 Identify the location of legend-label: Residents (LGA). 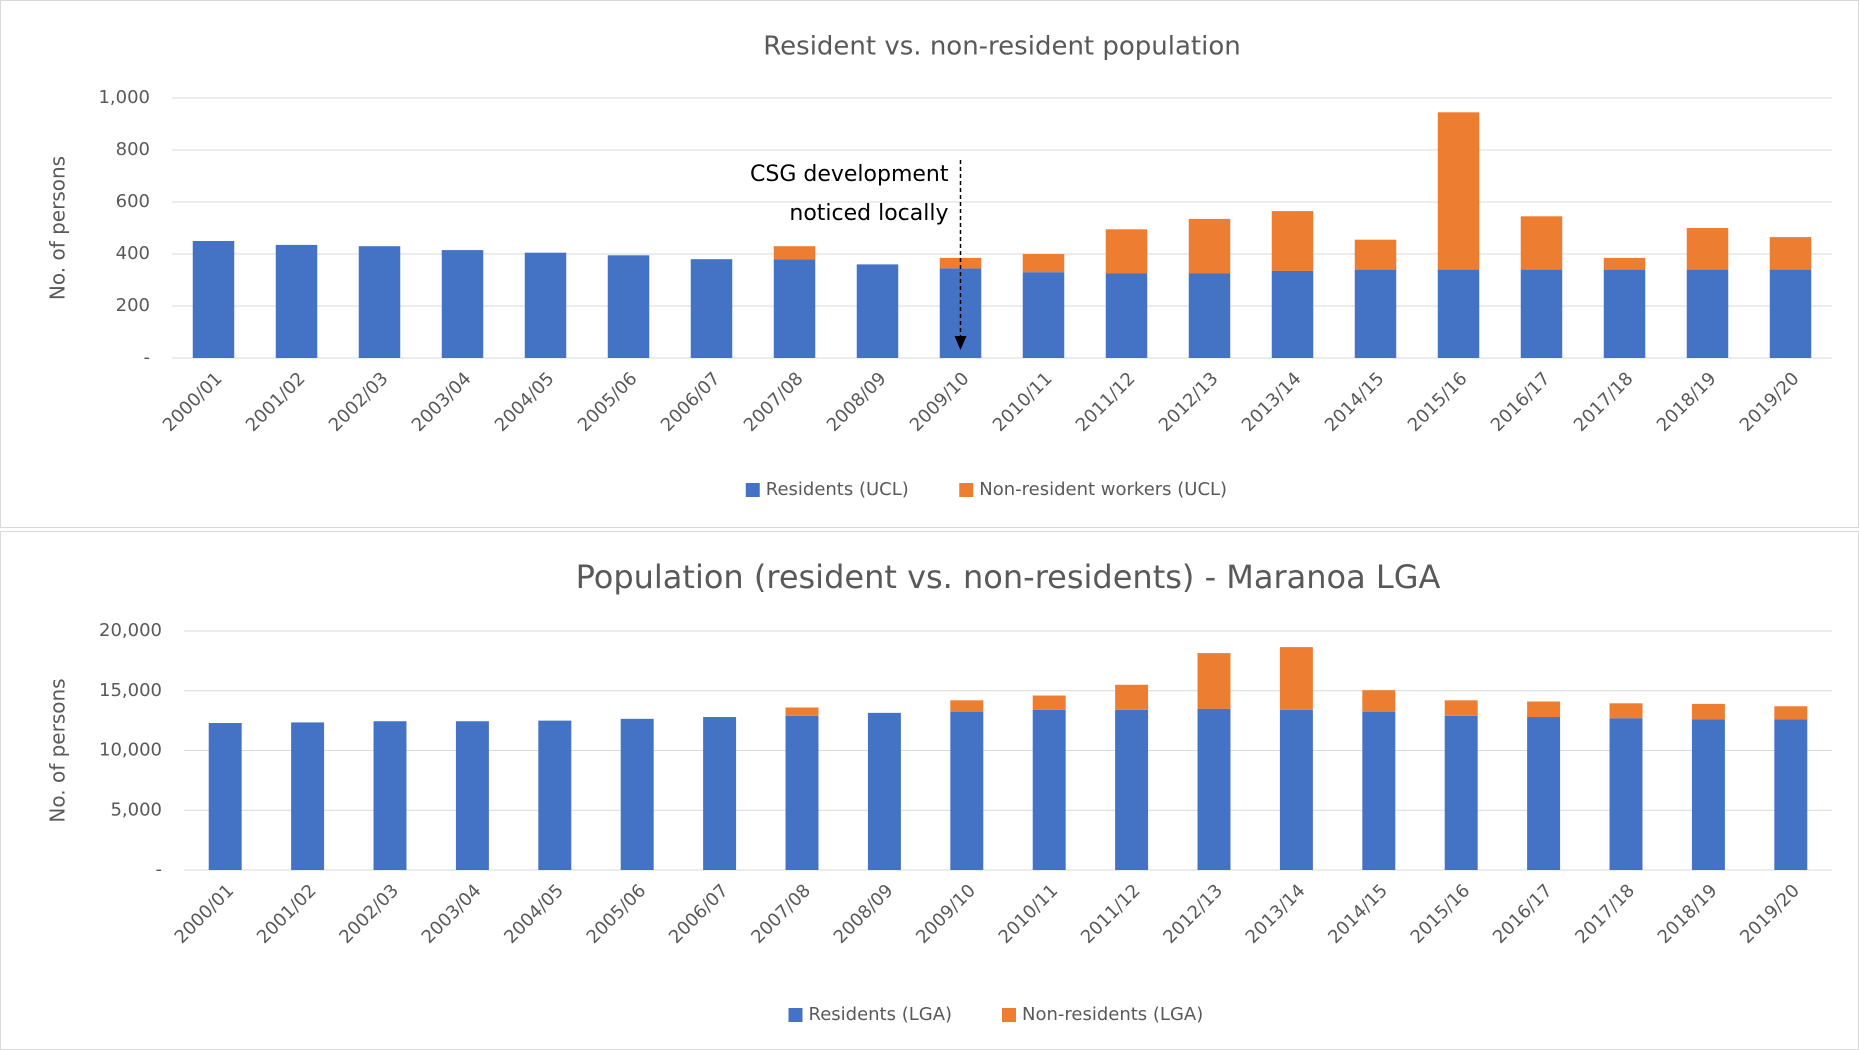
(881, 1014).